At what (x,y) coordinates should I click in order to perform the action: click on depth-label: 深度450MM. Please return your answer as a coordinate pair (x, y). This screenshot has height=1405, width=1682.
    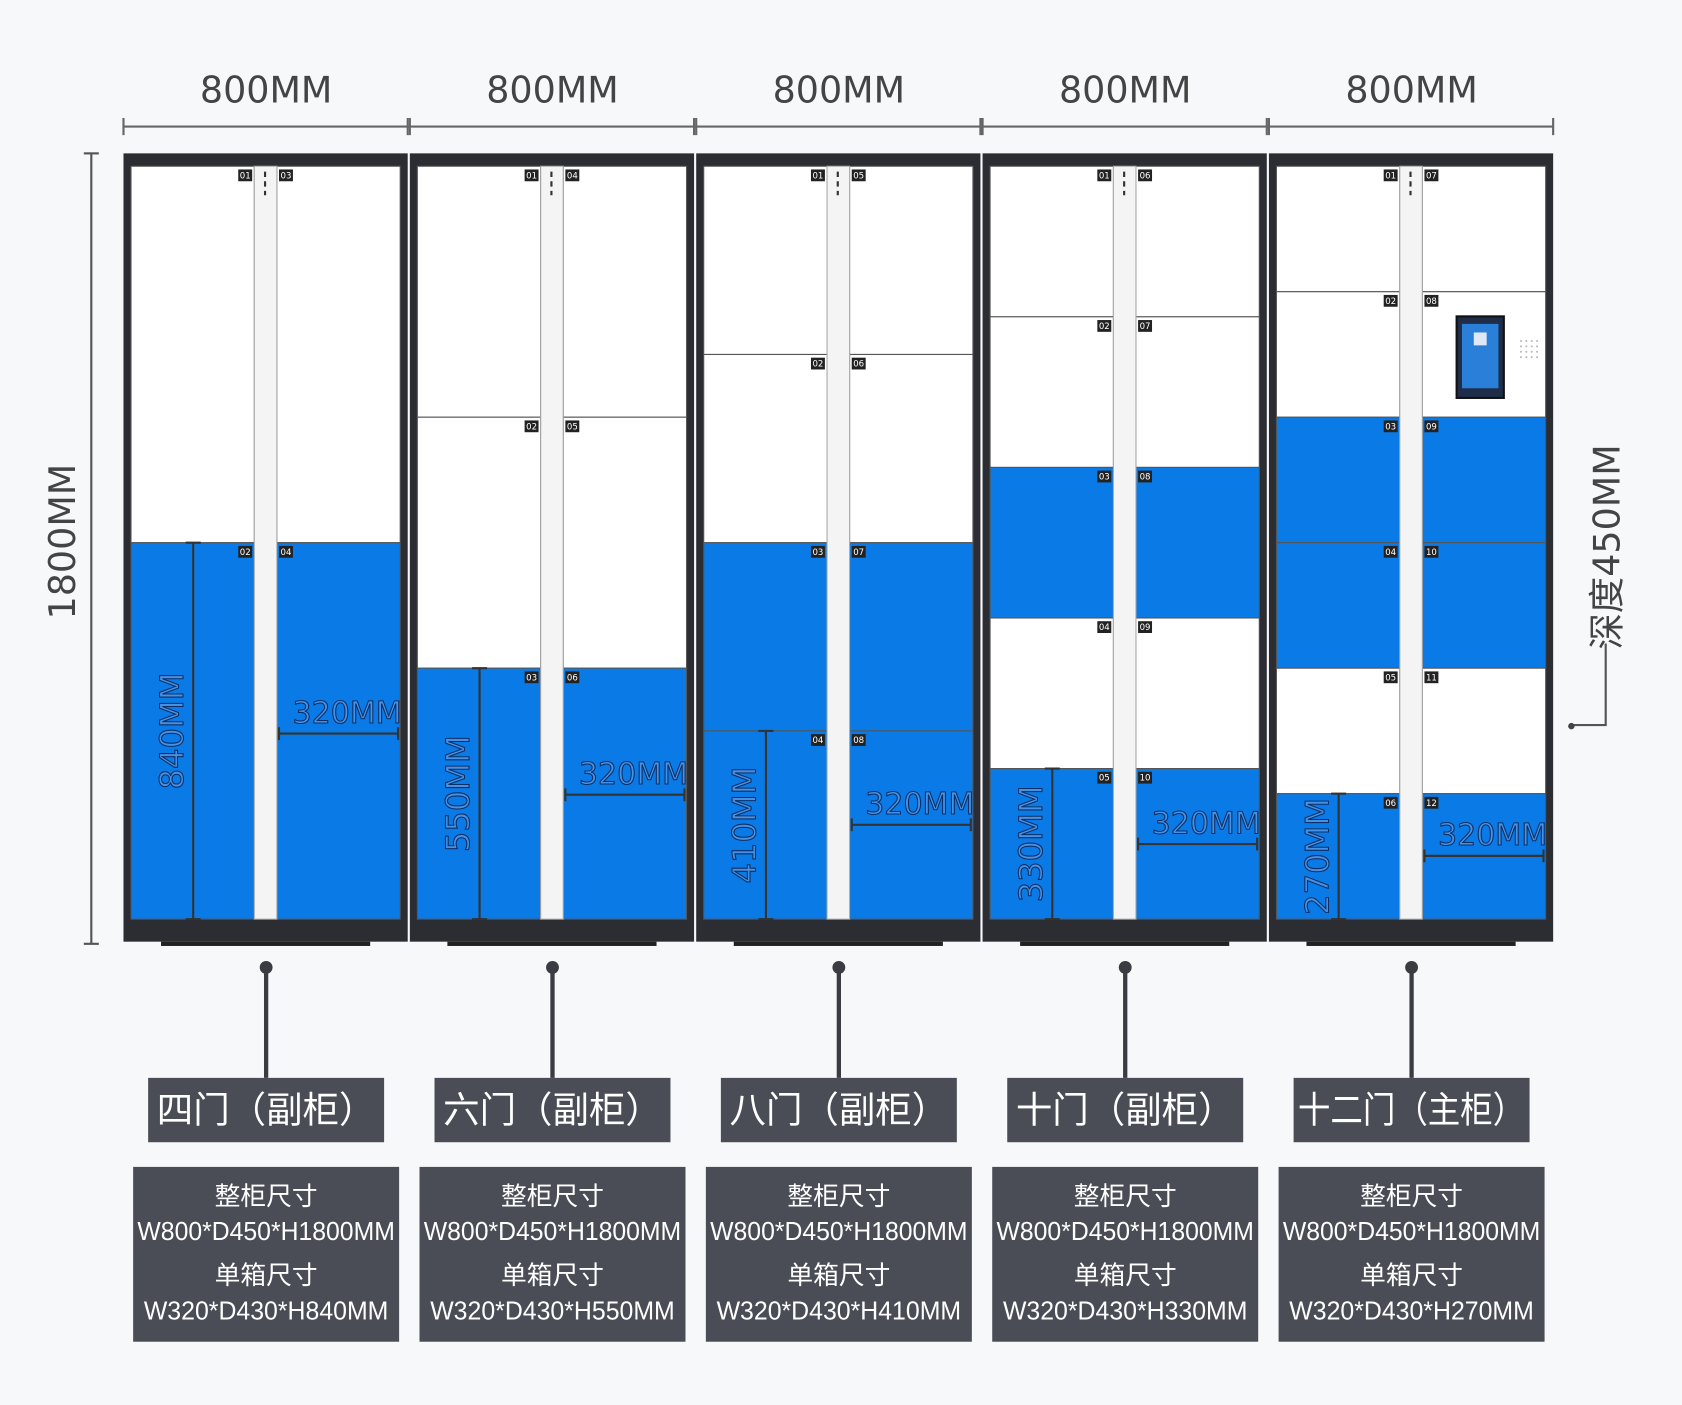
    Looking at the image, I should click on (1606, 546).